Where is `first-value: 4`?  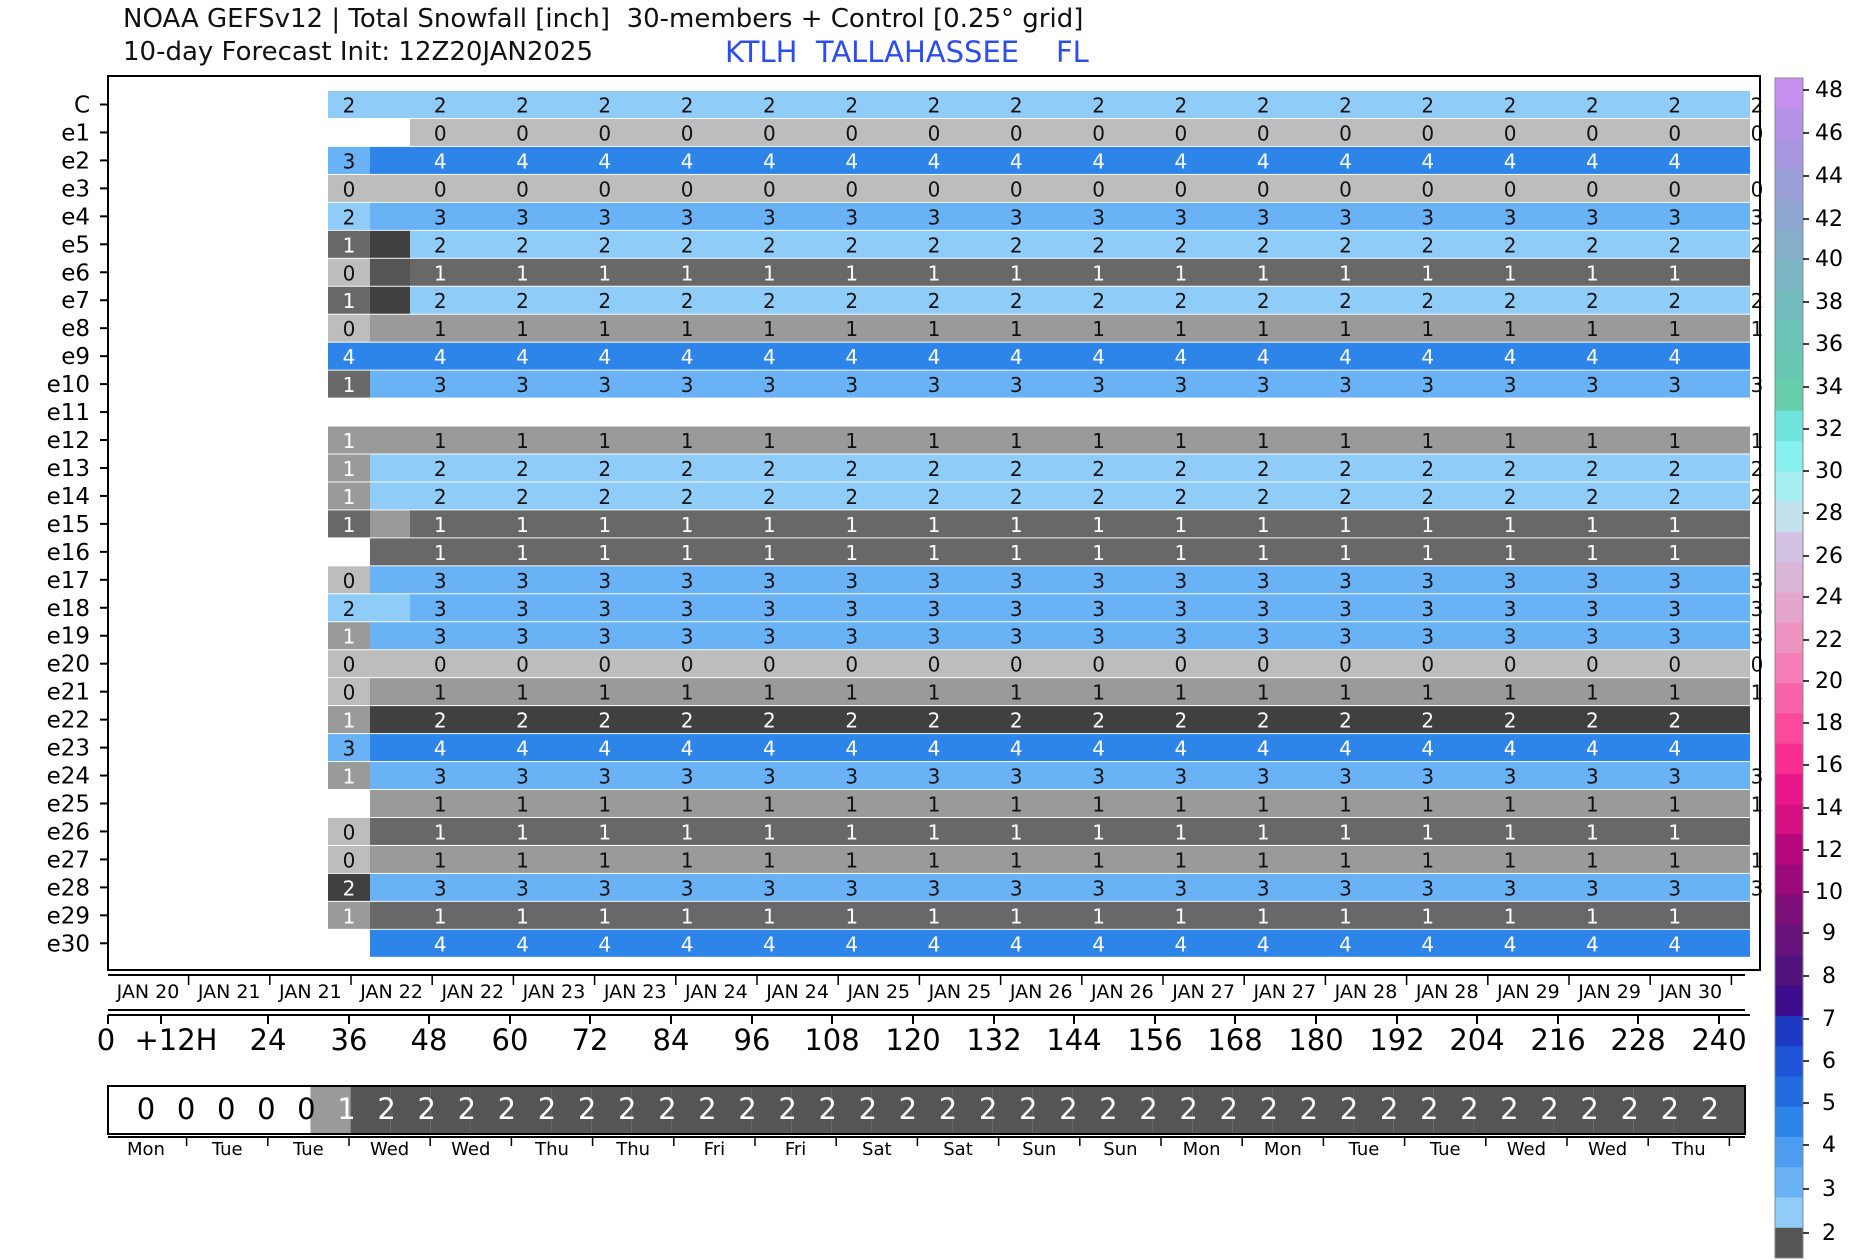 first-value: 4 is located at coordinates (349, 357).